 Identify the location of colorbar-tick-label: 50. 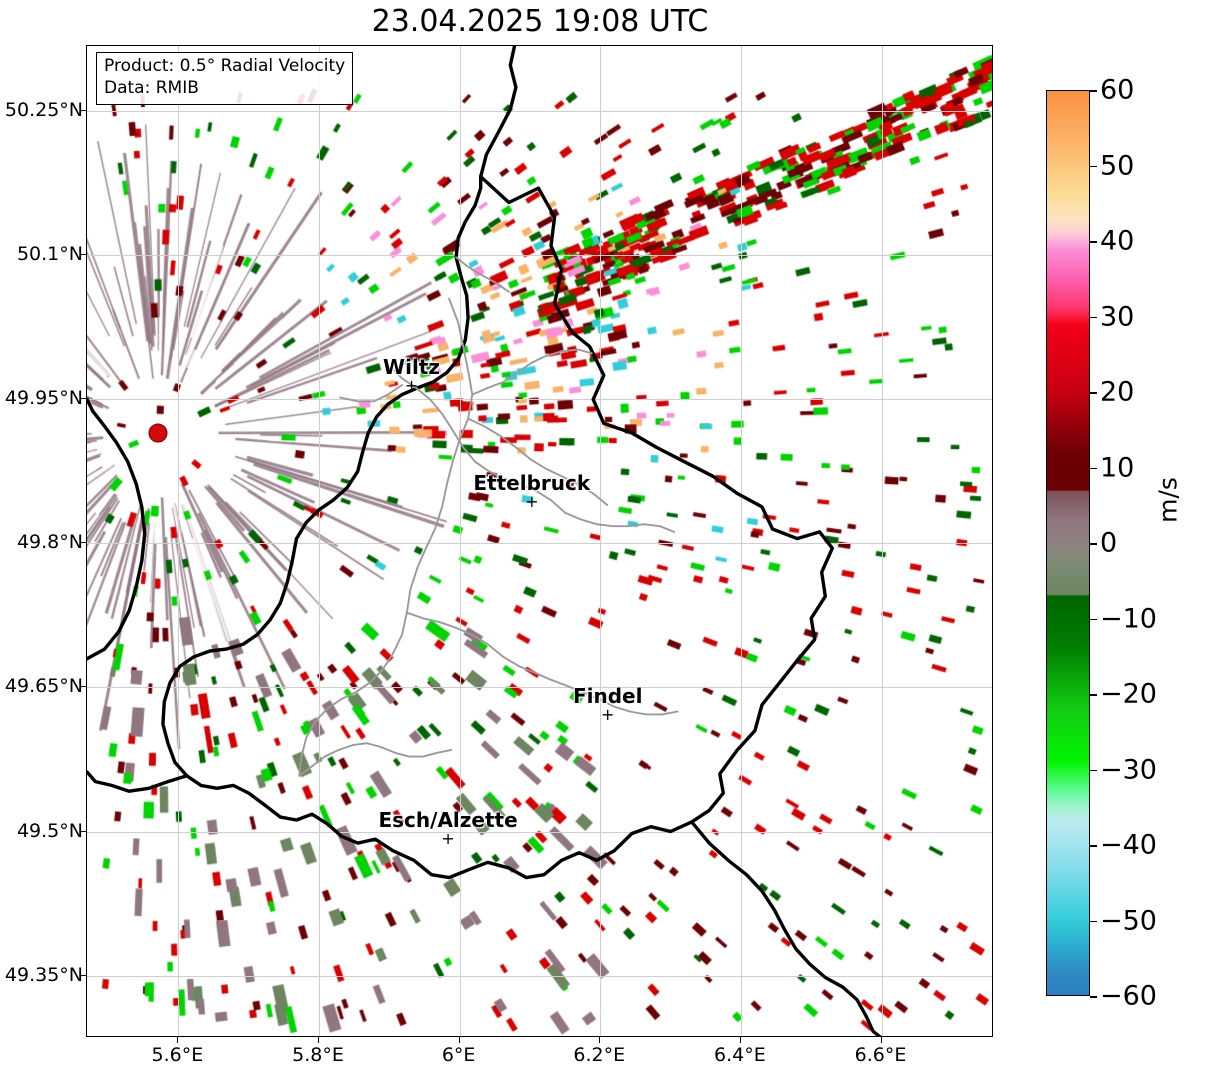
(1117, 165).